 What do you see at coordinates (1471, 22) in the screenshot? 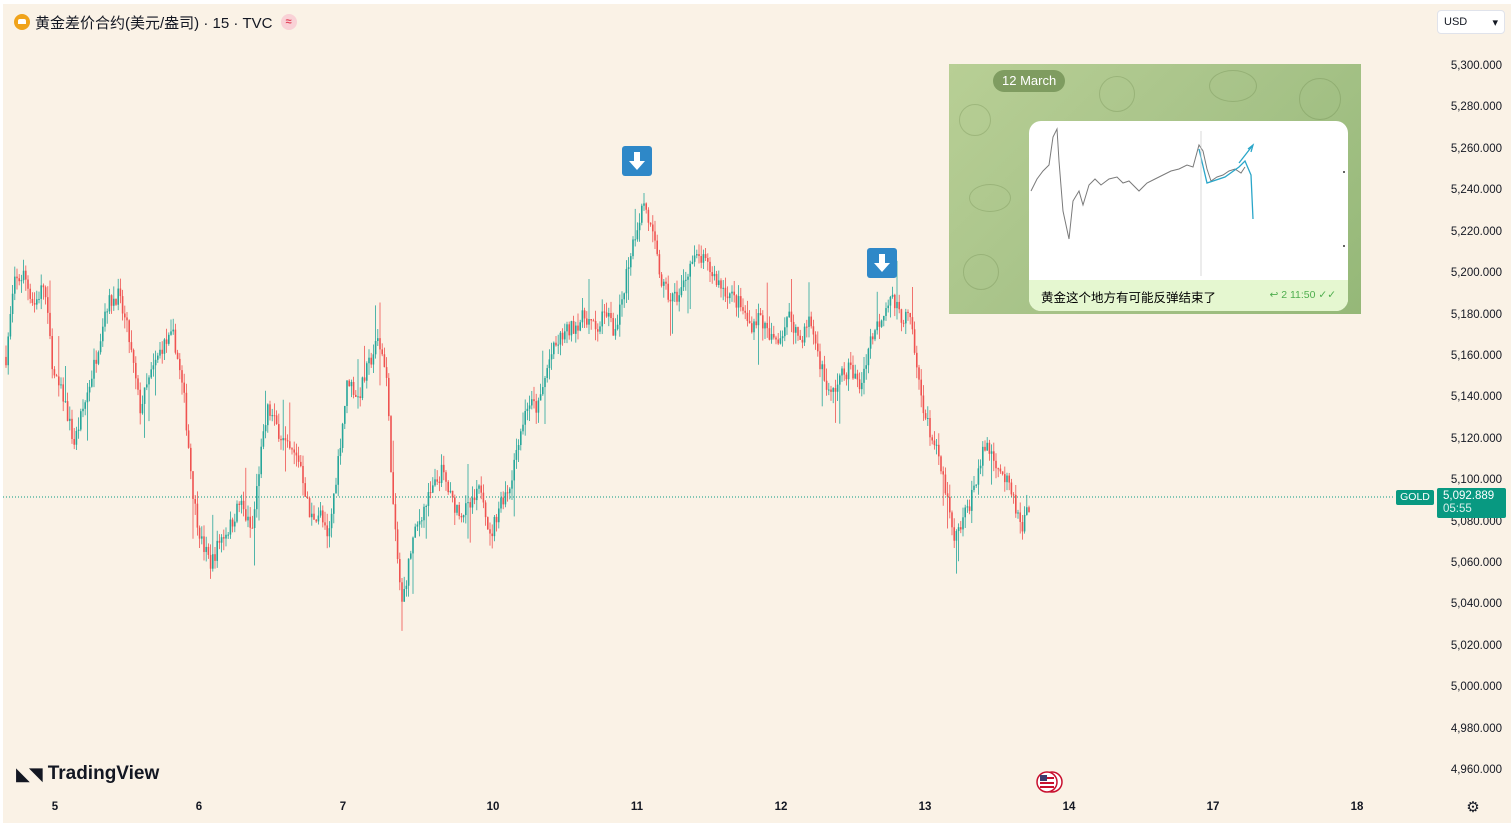
I see `currency-select: USD ▾` at bounding box center [1471, 22].